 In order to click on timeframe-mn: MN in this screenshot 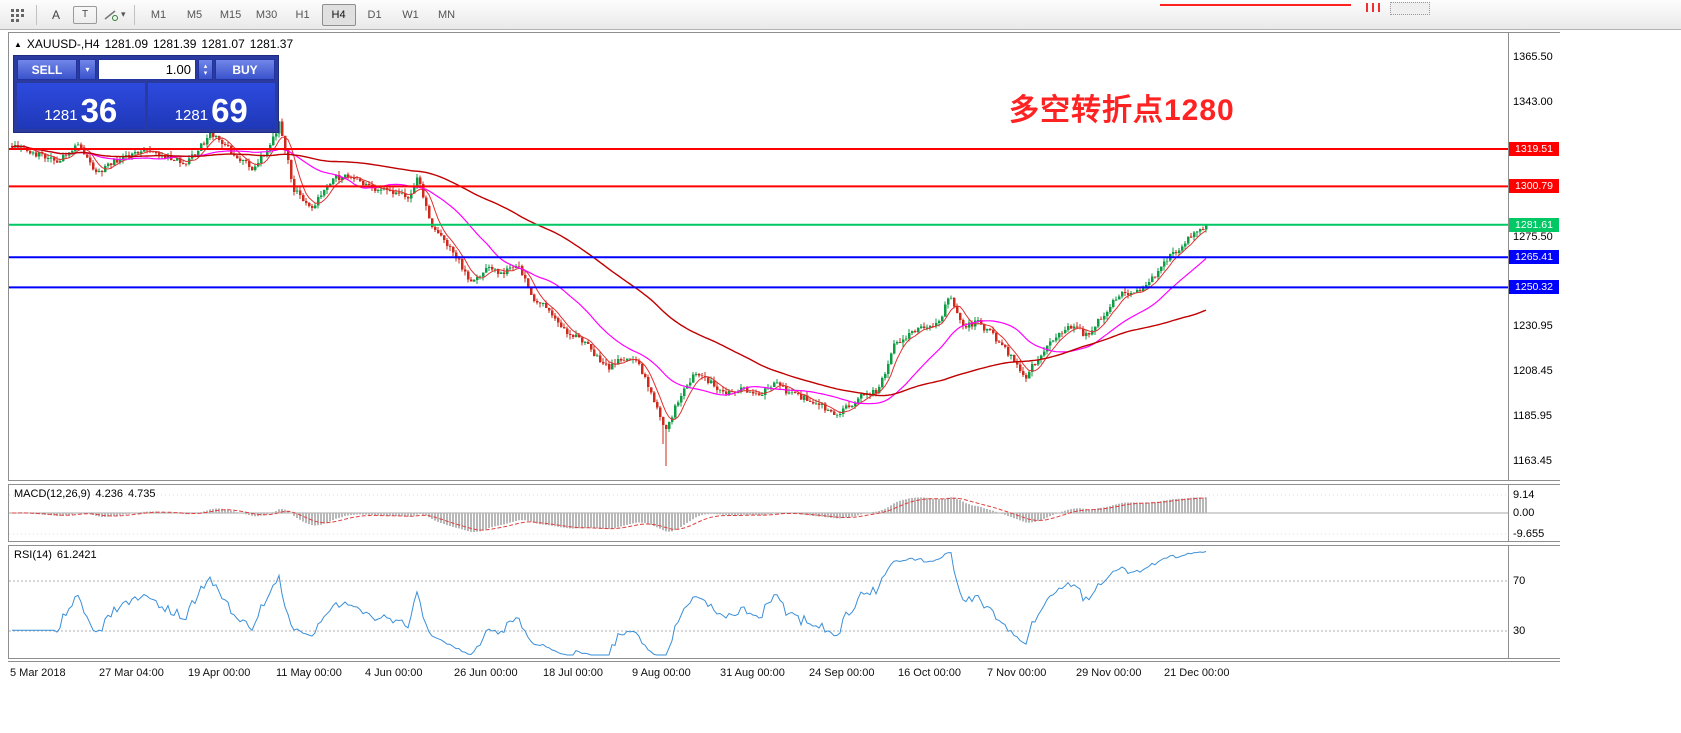, I will do `click(446, 14)`.